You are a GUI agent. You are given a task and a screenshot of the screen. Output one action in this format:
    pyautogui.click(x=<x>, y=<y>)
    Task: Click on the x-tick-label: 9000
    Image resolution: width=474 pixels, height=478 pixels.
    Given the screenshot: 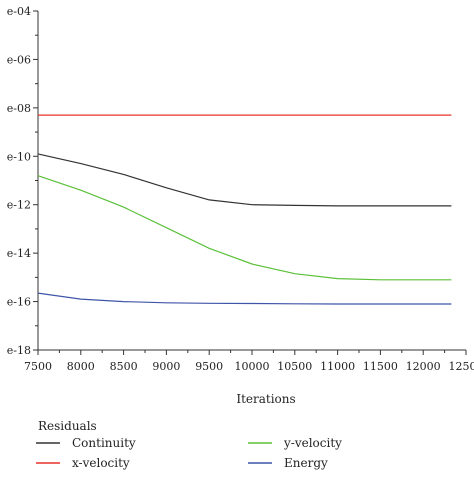 What is the action you would take?
    pyautogui.click(x=166, y=366)
    